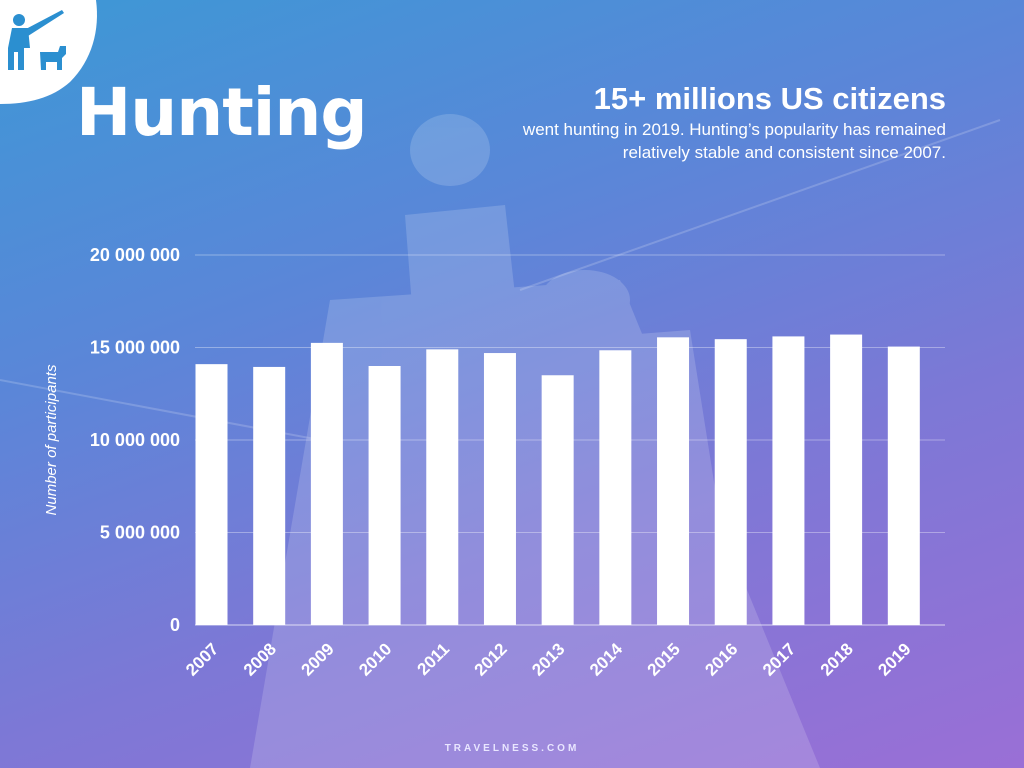  I want to click on y-tick-label: 20 000 000, so click(135, 255).